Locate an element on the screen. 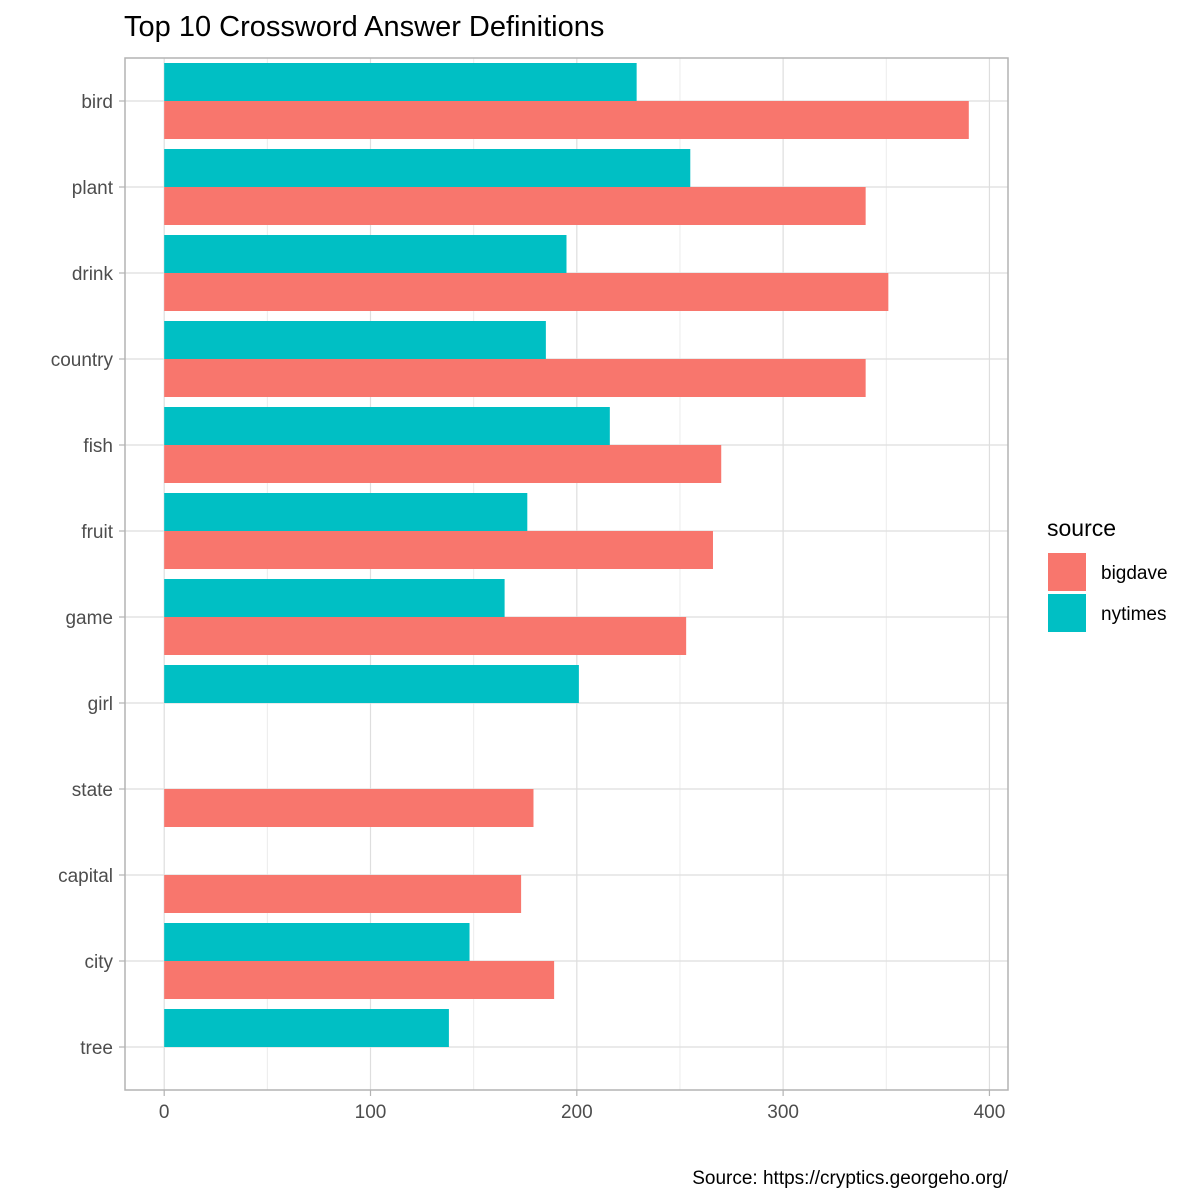 The image size is (1200, 1200). legend-key-bigdave is located at coordinates (1067, 572).